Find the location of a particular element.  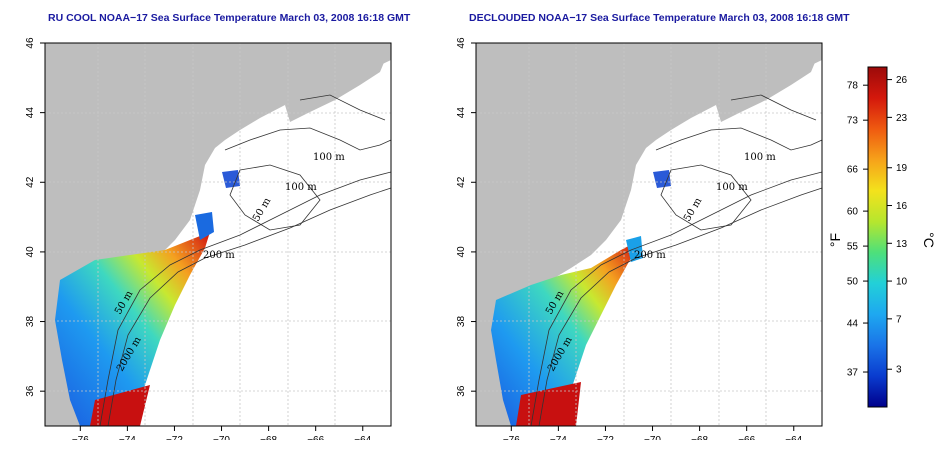

f-tick-label: 44 is located at coordinates (853, 324).